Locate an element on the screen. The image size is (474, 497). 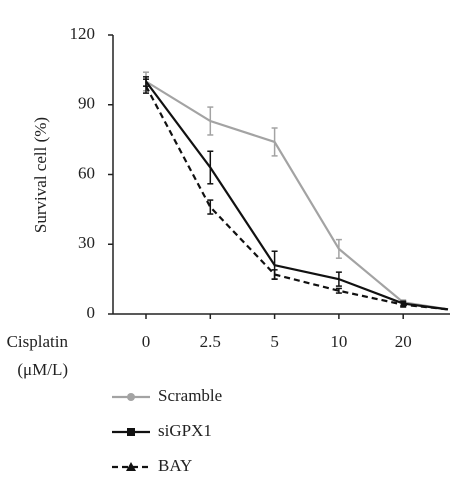
y-tick-label: 60 is located at coordinates (86, 172).